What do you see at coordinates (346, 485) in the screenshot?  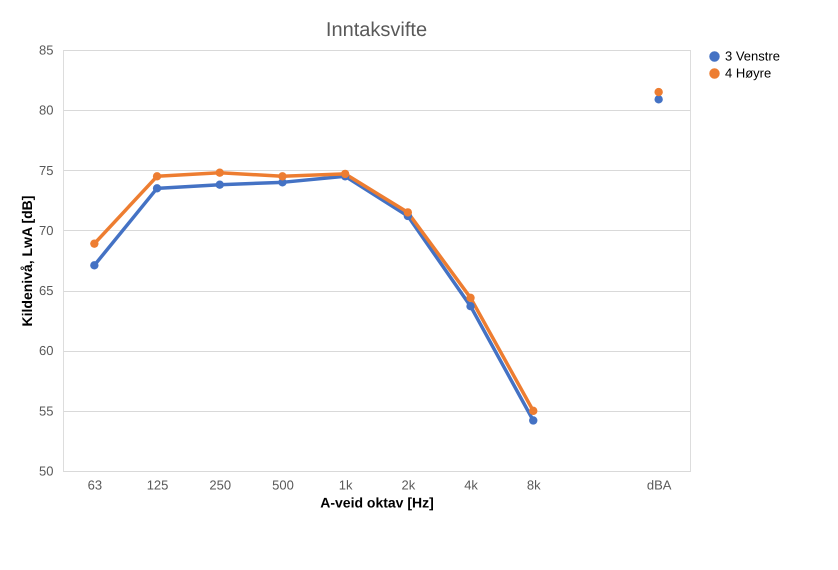 I see `x-tick-label: 1k` at bounding box center [346, 485].